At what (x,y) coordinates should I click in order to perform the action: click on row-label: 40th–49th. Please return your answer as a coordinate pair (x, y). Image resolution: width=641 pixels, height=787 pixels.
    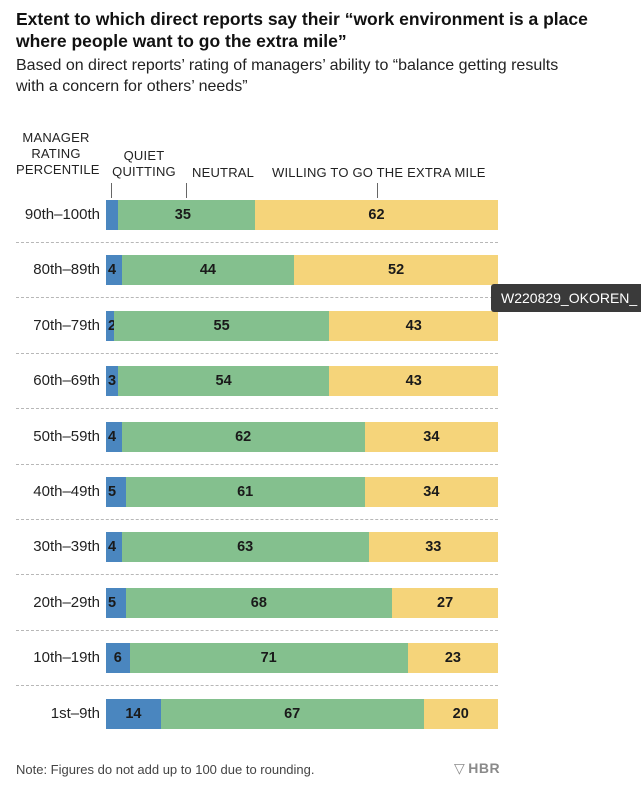
    Looking at the image, I should click on (66, 491).